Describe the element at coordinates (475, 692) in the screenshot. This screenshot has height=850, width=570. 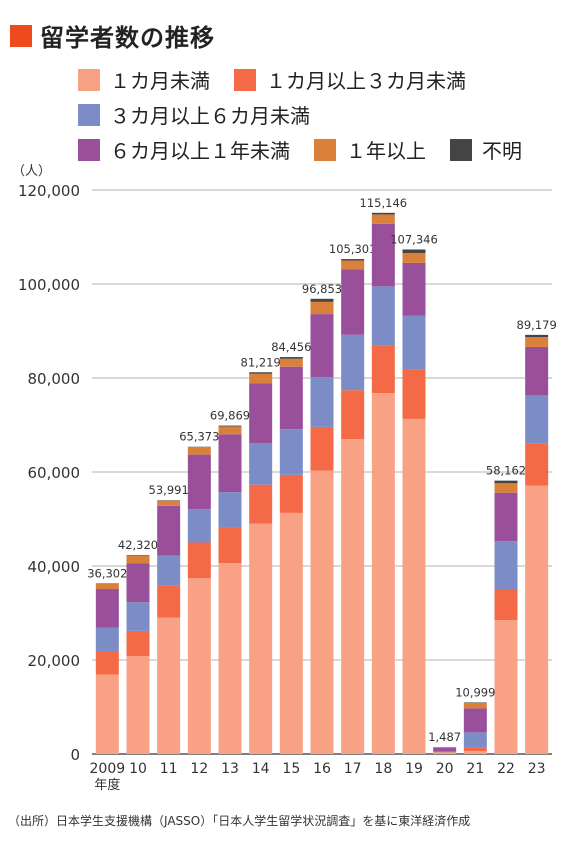
I see `total-label: 10,999` at that location.